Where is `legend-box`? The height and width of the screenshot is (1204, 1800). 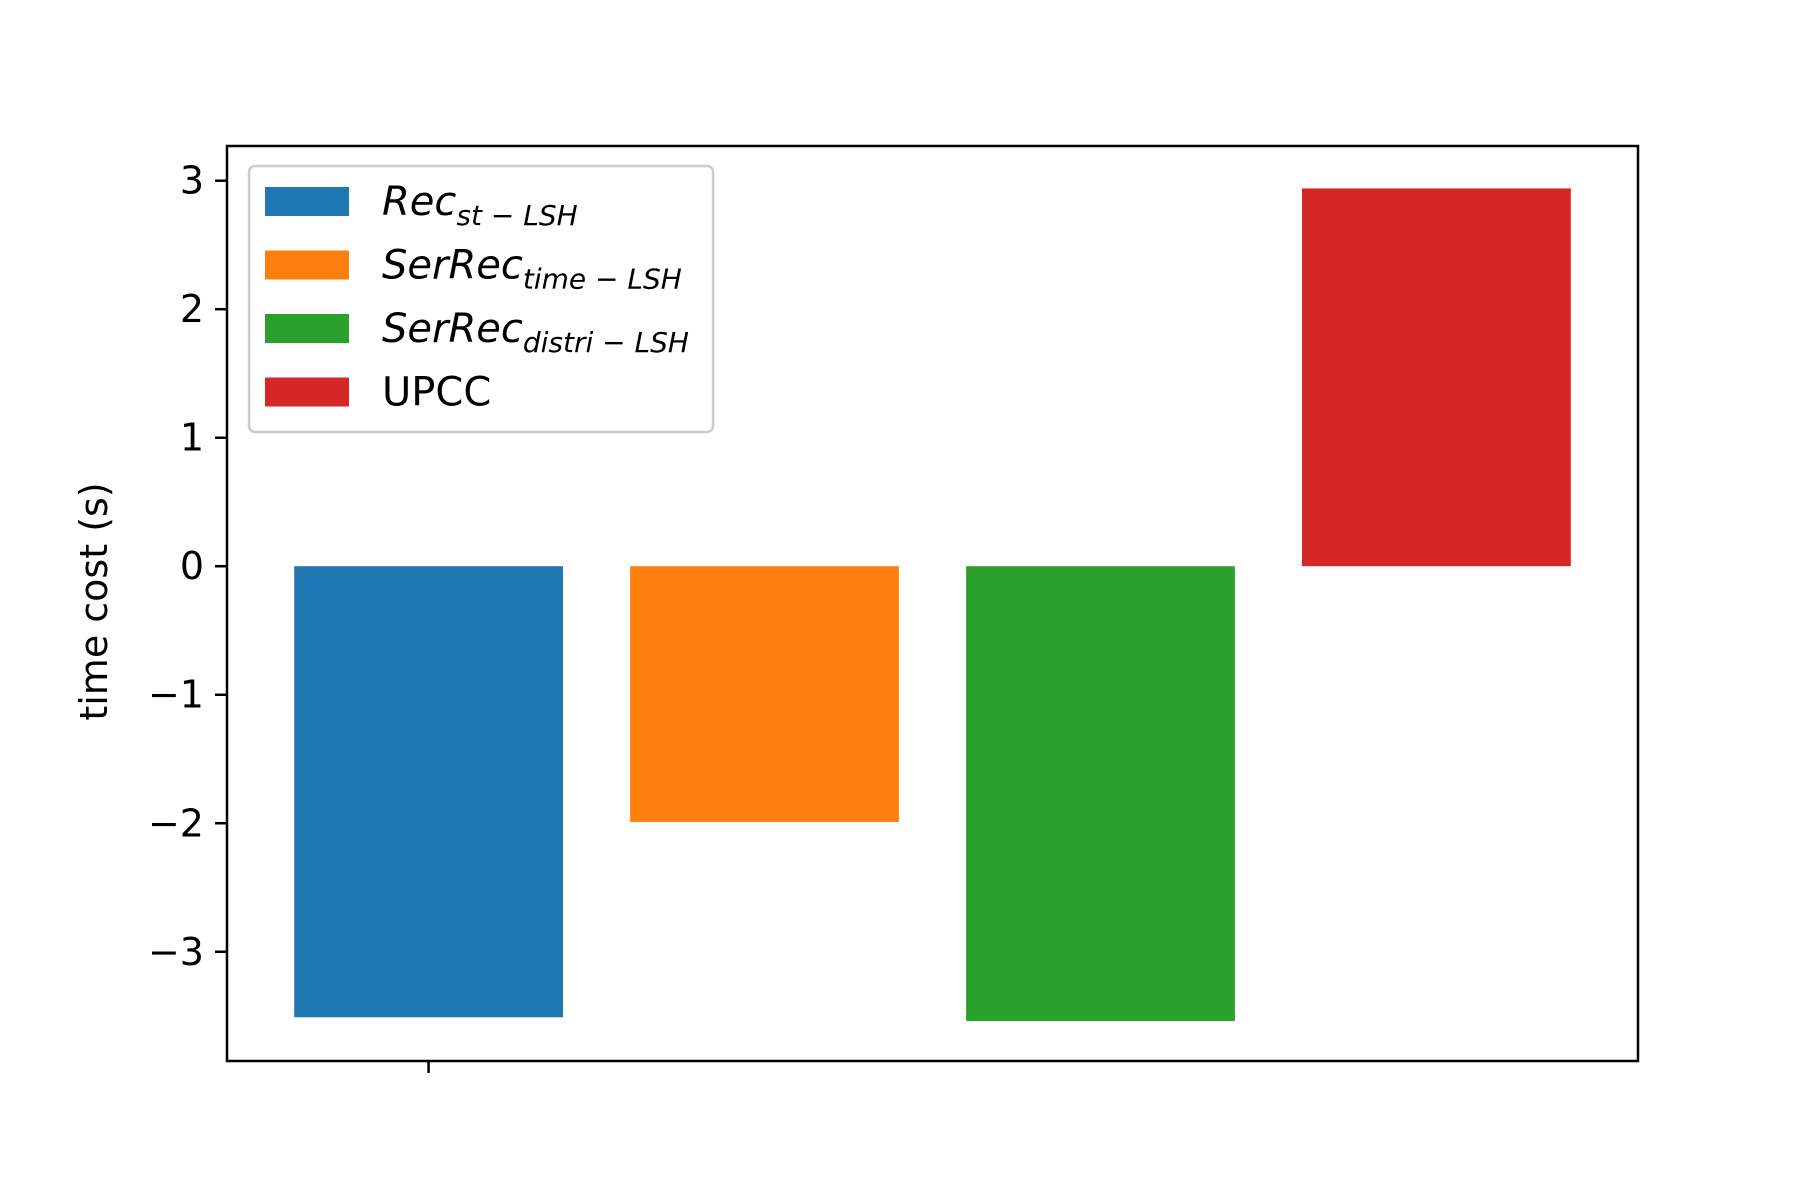 legend-box is located at coordinates (481, 299).